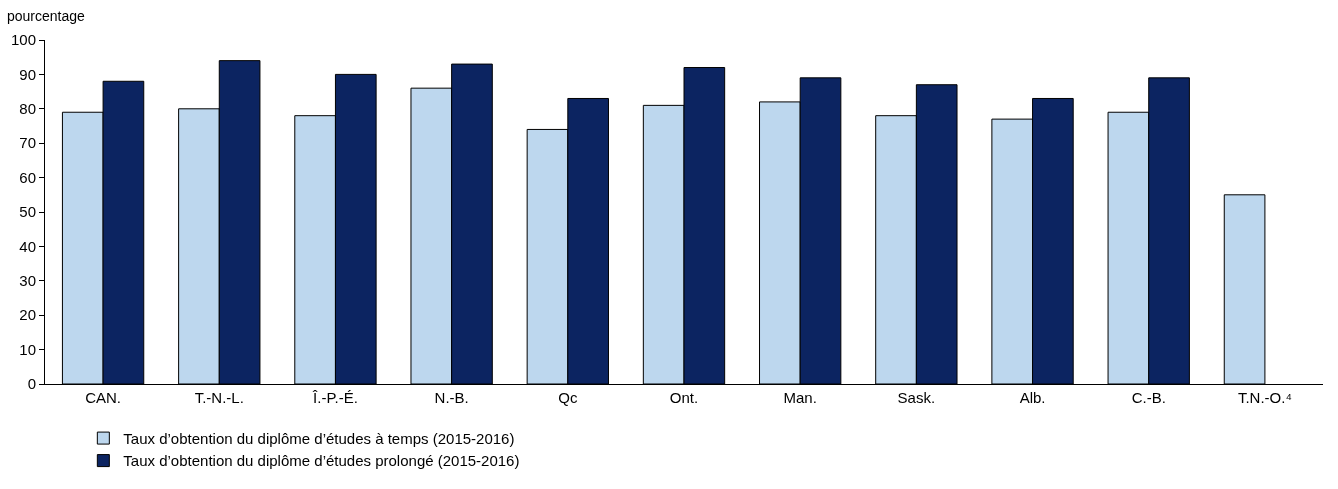  What do you see at coordinates (31, 384) in the screenshot?
I see `y-tick-label: 0` at bounding box center [31, 384].